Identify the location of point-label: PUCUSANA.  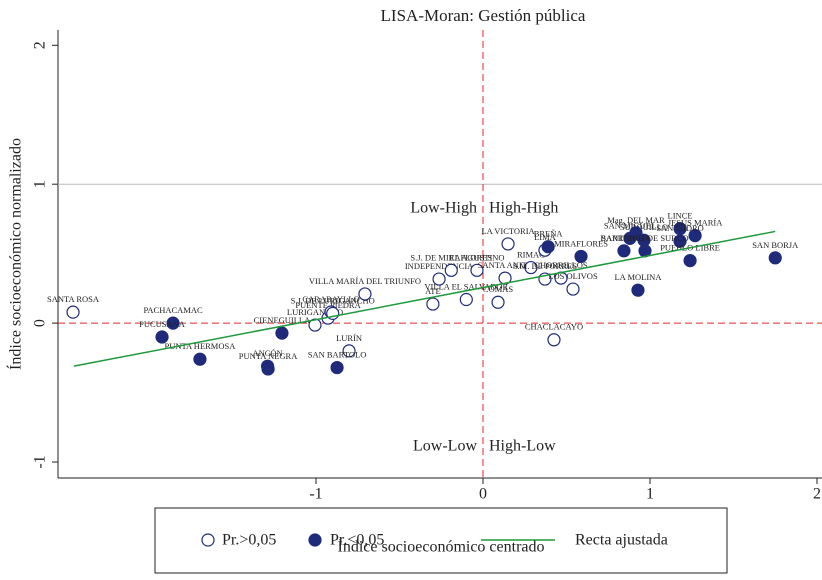
(162, 324).